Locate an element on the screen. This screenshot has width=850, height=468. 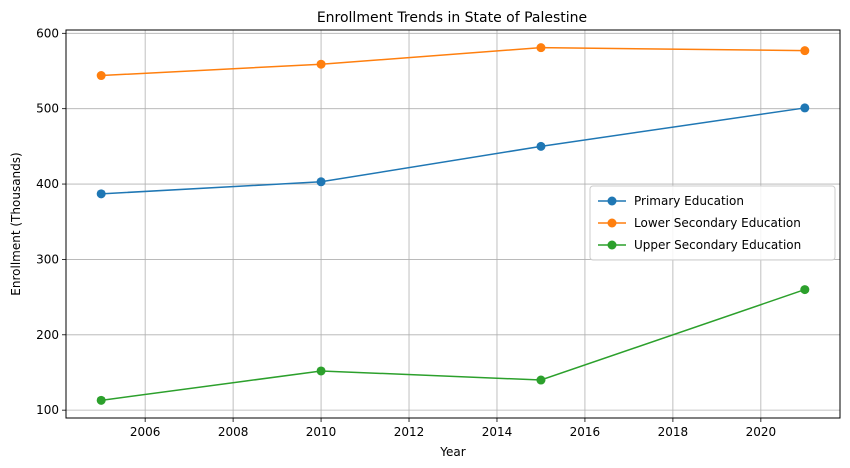
legend-box is located at coordinates (712, 223).